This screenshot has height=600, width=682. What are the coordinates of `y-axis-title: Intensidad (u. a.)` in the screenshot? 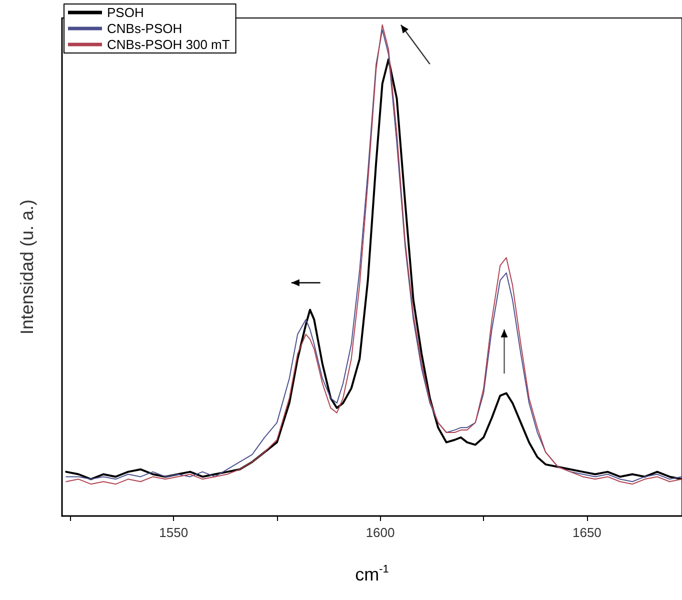 It's located at (27, 267).